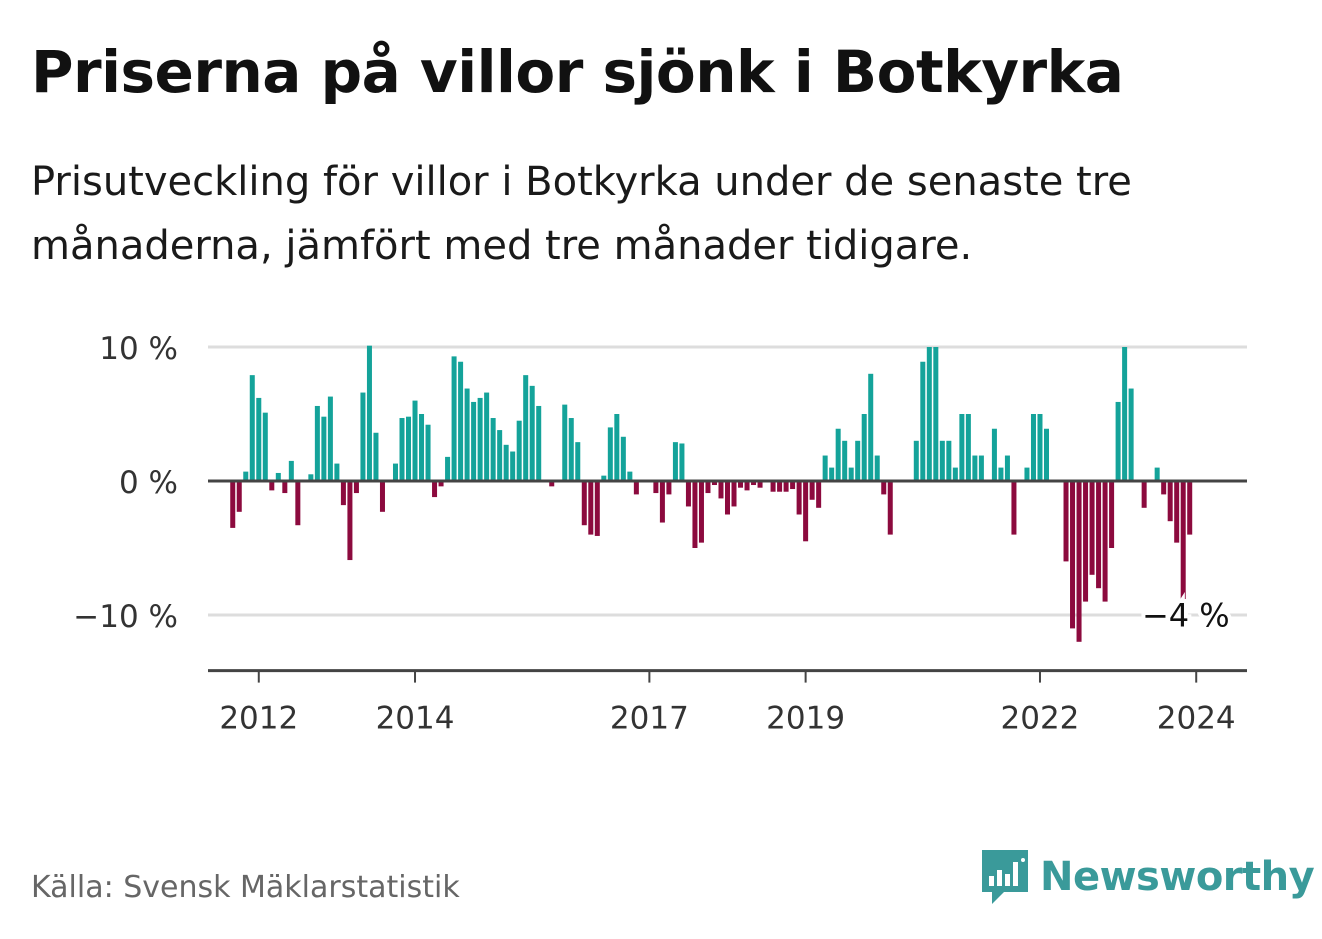 This screenshot has width=1322, height=939. Describe the element at coordinates (1196, 719) in the screenshot. I see `x-tick-label: 2024` at that location.